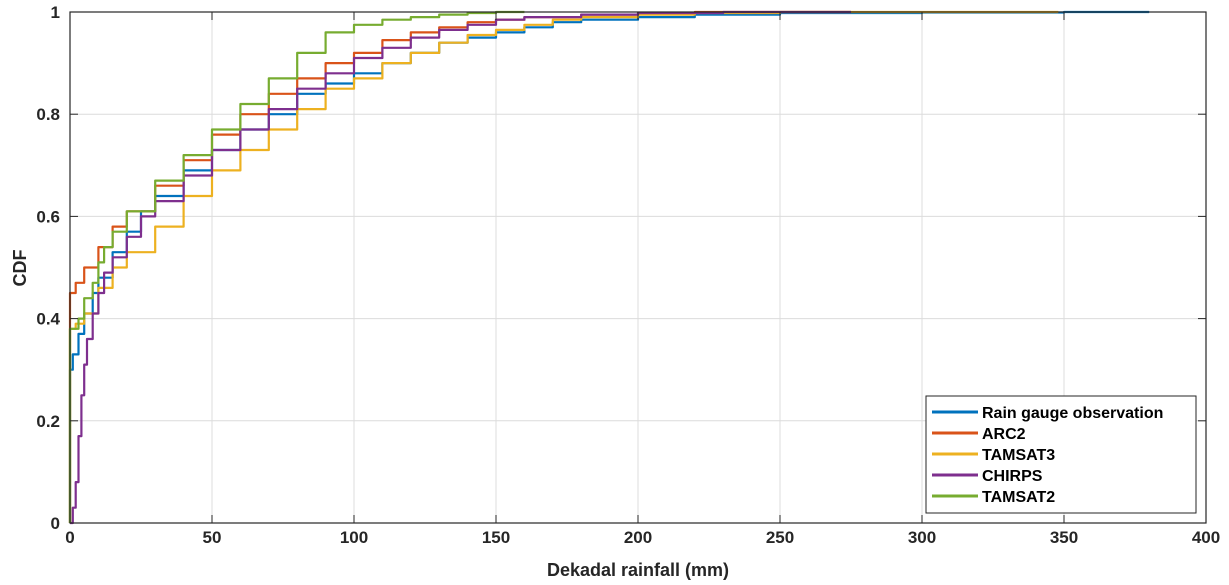 This screenshot has height=585, width=1229. I want to click on y-axis-label: CDF, so click(20, 268).